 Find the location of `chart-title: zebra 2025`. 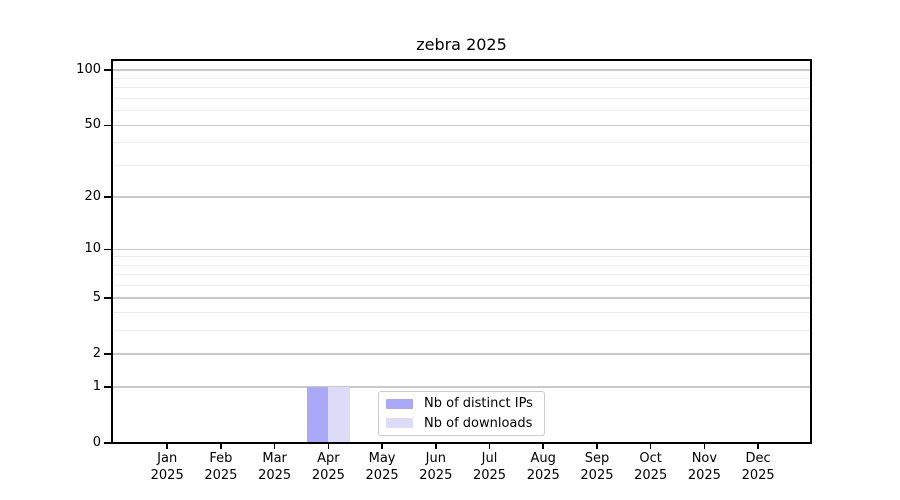

chart-title: zebra 2025 is located at coordinates (461, 44).